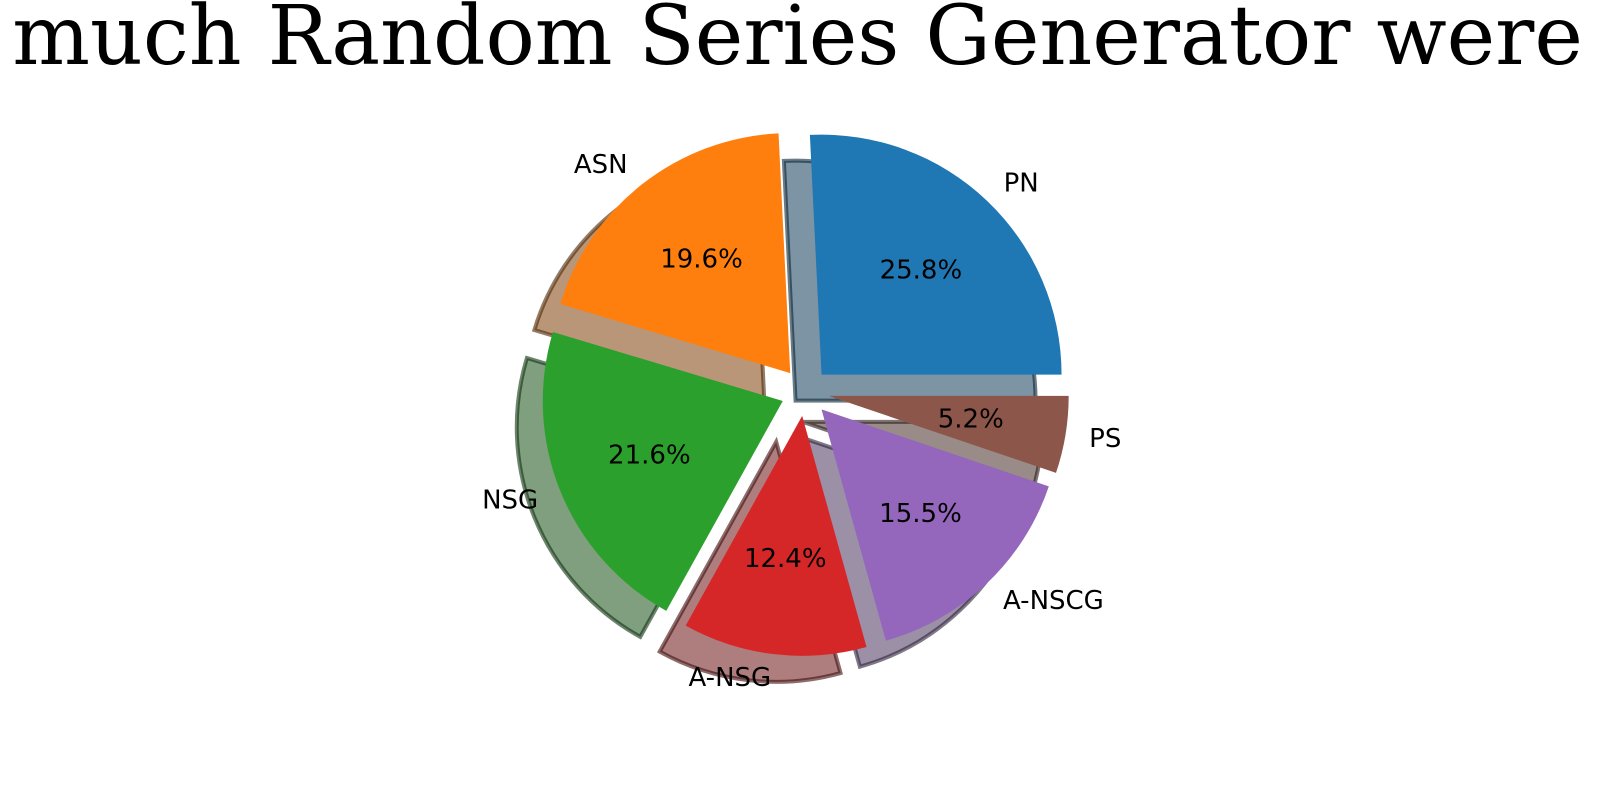 The width and height of the screenshot is (1600, 800). I want to click on slice-asn, so click(675, 253).